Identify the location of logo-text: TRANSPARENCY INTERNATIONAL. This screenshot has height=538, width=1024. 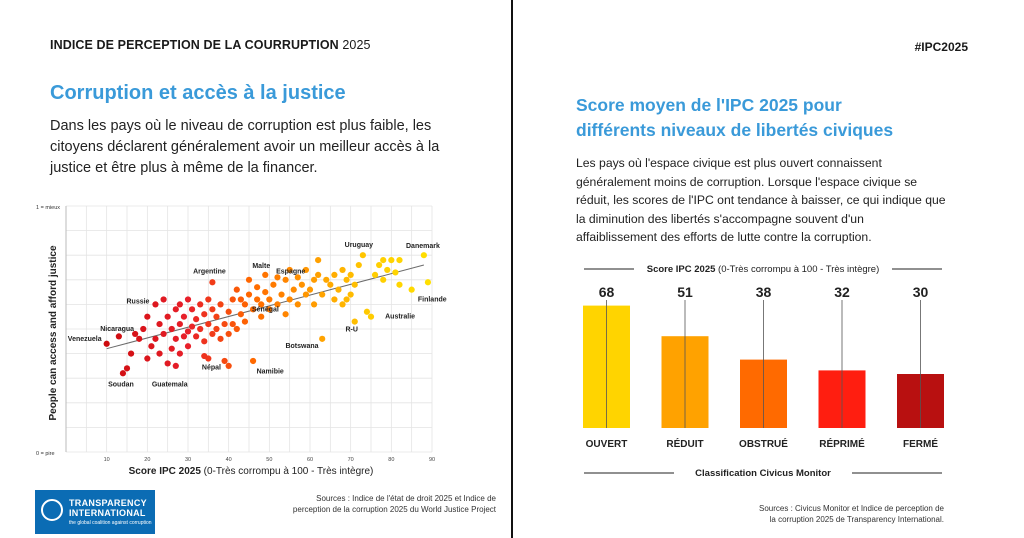
(108, 508).